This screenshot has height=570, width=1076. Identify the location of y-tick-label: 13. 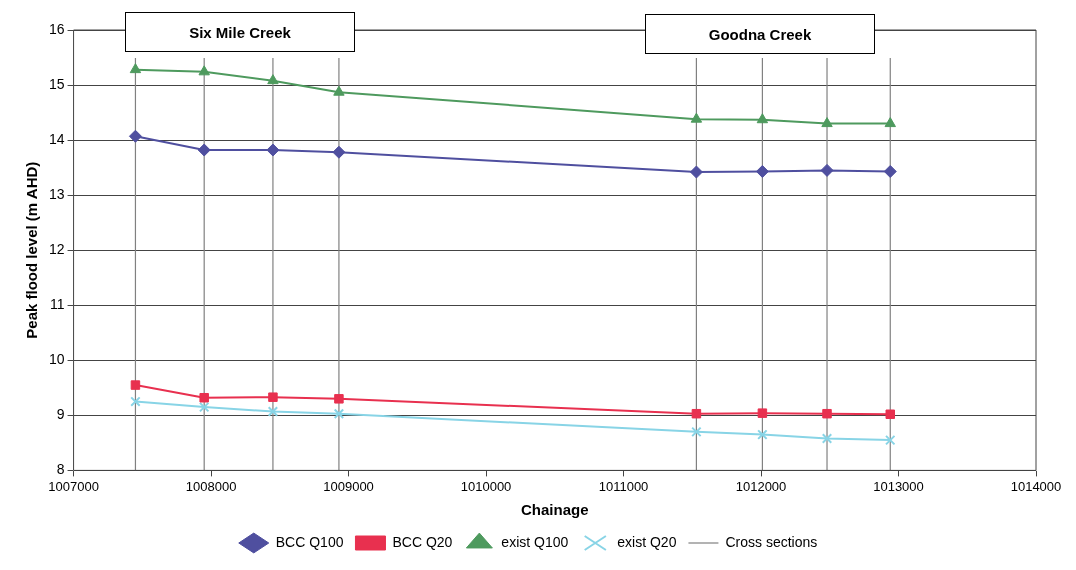
(56, 194).